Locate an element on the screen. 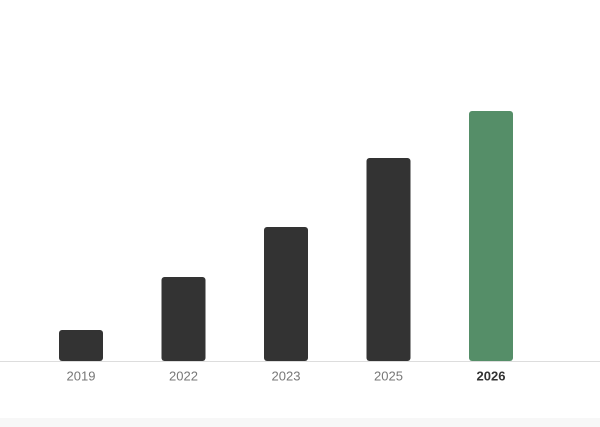 This screenshot has width=600, height=427. x-tick-label: 2026 is located at coordinates (491, 375).